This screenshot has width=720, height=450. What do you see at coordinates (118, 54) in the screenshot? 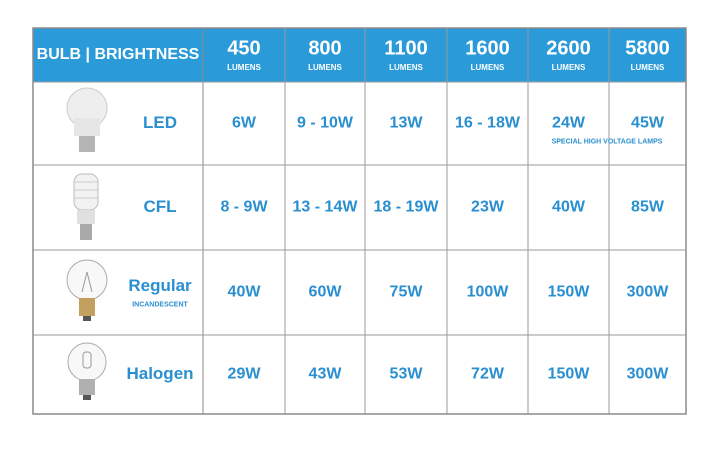
I see `header-label: BULB | BRIGHTNESS` at bounding box center [118, 54].